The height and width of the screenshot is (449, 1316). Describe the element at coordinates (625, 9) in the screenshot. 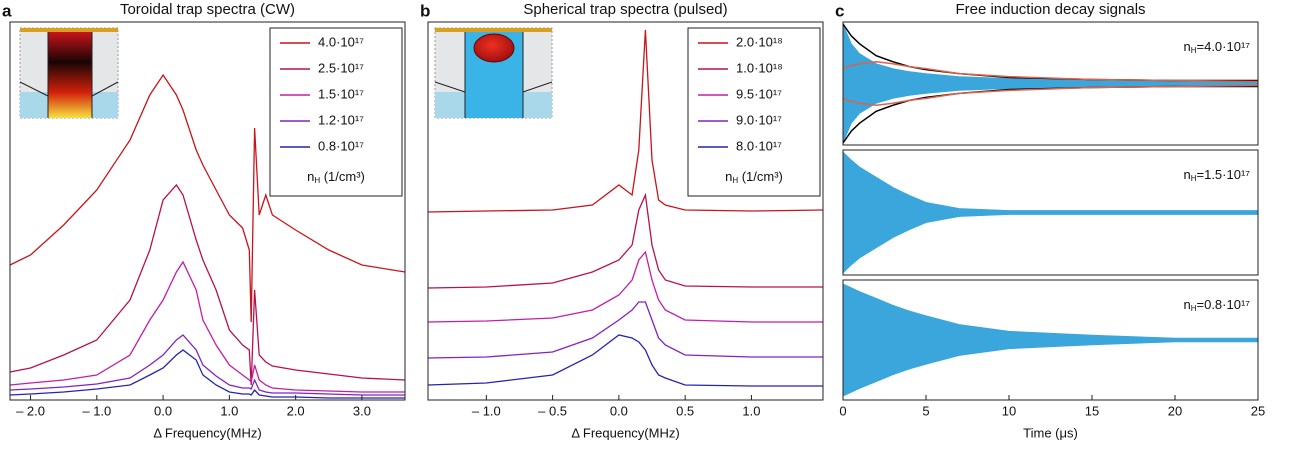

I see `panel-title: Spherical trap spectra (pulsed)` at that location.